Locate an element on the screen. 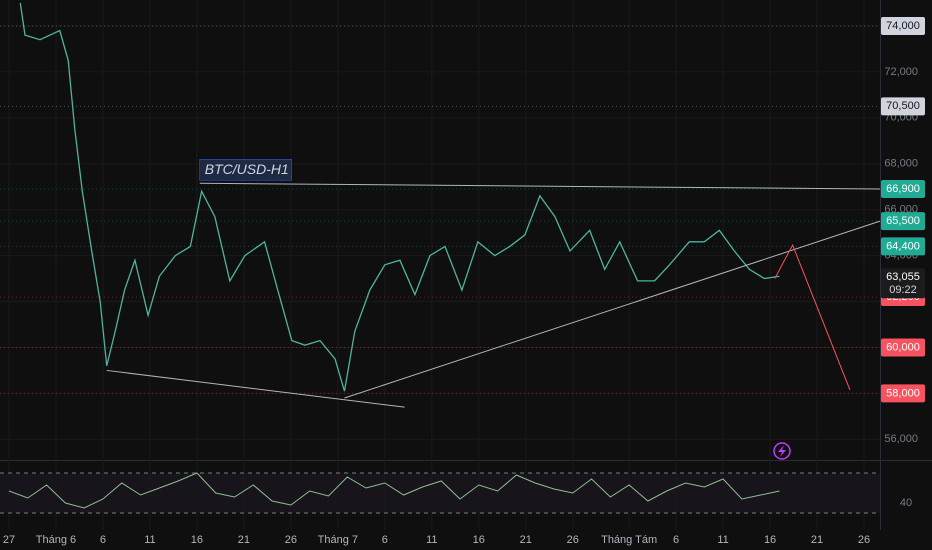 The width and height of the screenshot is (932, 550). y-tick-label: 56,000 is located at coordinates (901, 439).